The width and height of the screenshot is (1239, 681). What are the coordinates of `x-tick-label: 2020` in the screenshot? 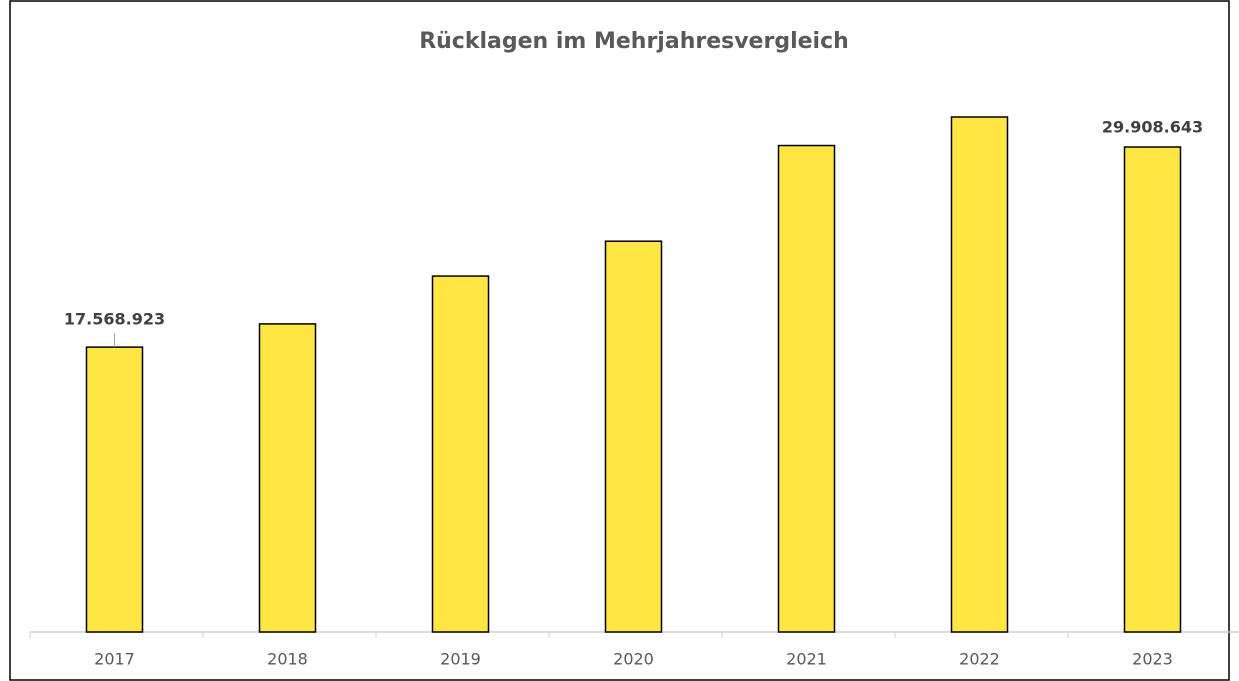 It's located at (633, 659).